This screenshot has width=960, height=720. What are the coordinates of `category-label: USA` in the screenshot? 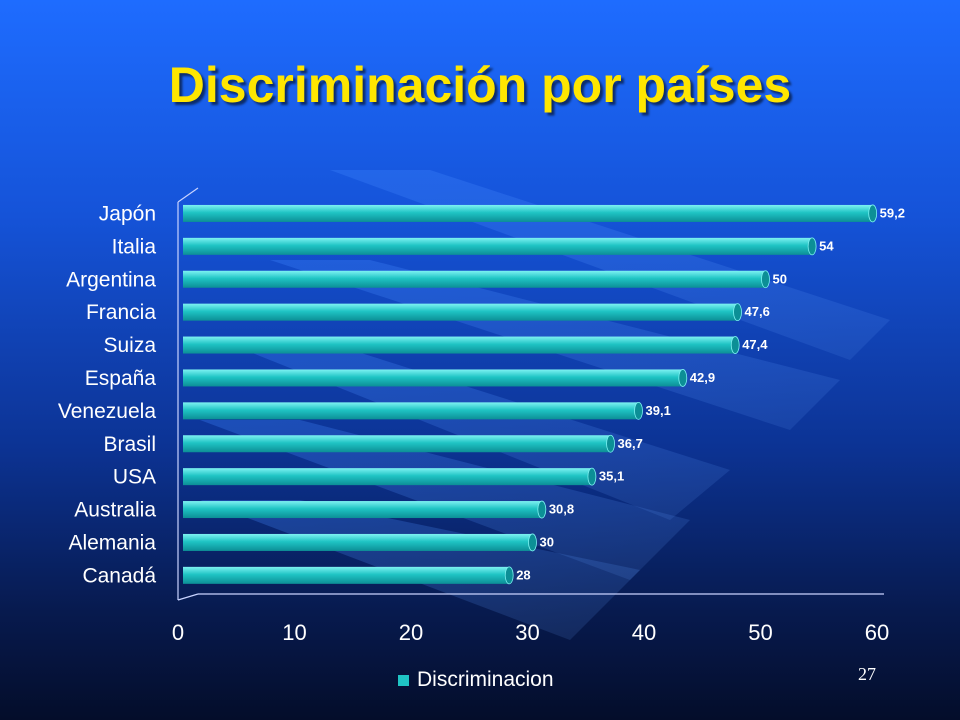 It's located at (134, 477).